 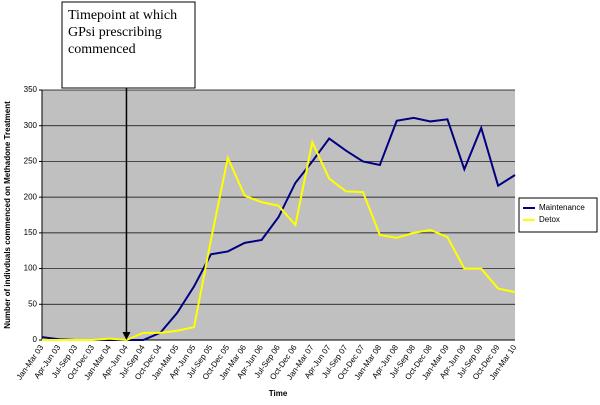 I want to click on y-tick-label: 0, so click(x=35, y=339).